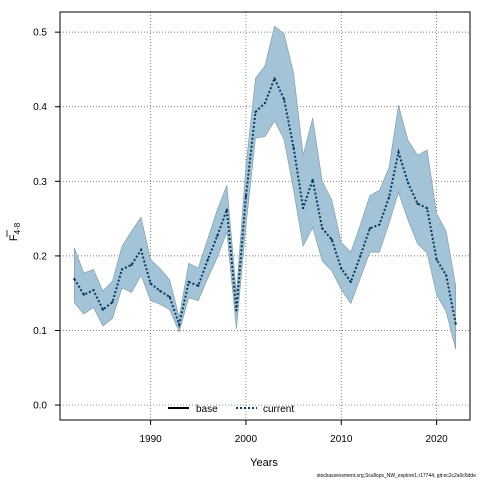  I want to click on x-tick-label: 2020, so click(437, 439).